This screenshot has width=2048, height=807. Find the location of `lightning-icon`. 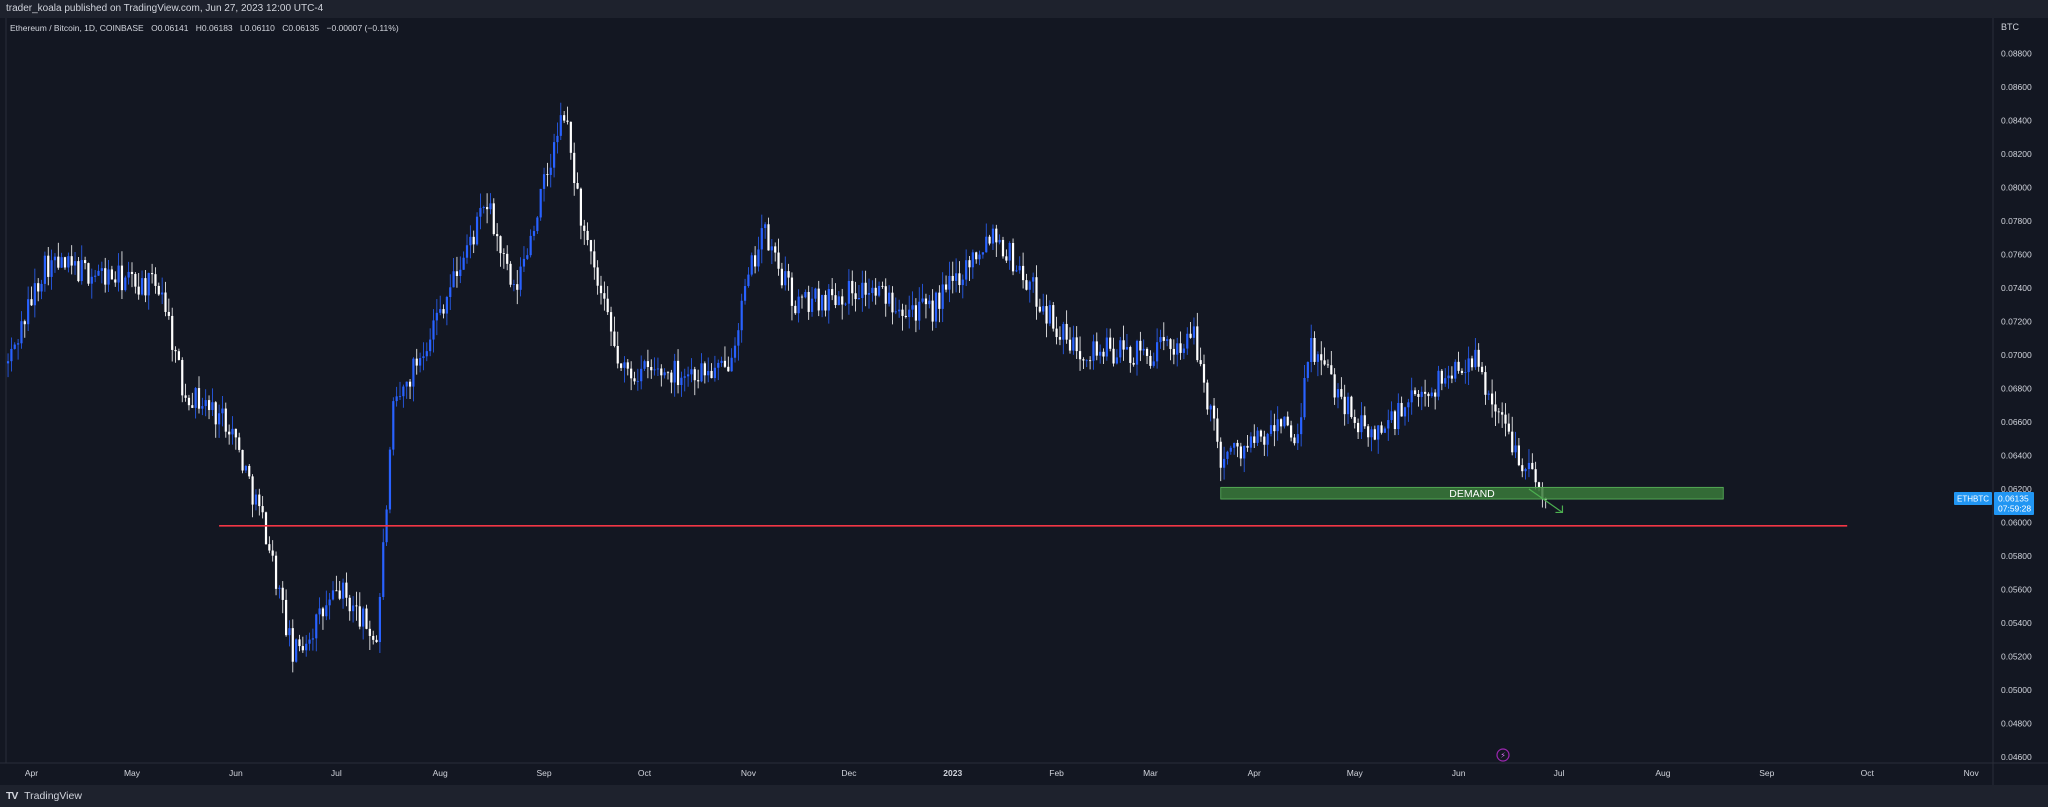

lightning-icon is located at coordinates (1503, 755).